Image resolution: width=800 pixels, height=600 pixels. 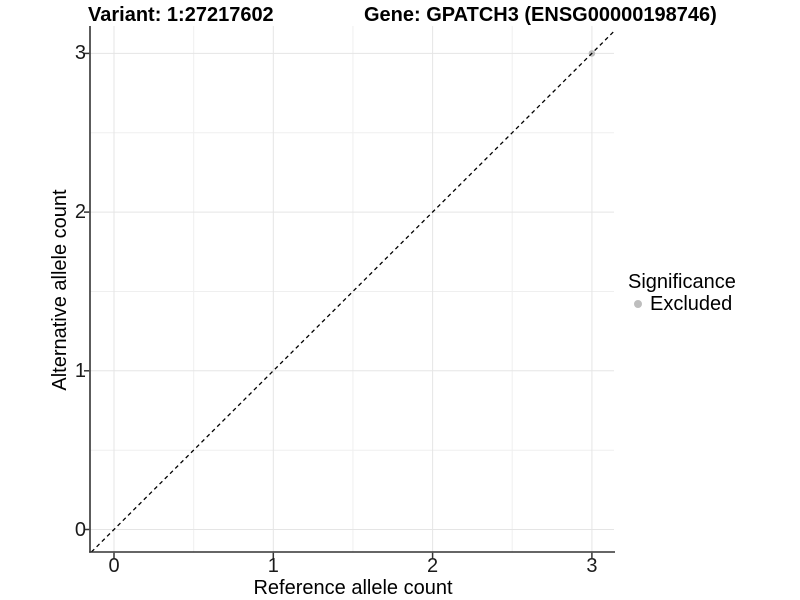 What do you see at coordinates (592, 566) in the screenshot?
I see `x-tick-label-3: 3` at bounding box center [592, 566].